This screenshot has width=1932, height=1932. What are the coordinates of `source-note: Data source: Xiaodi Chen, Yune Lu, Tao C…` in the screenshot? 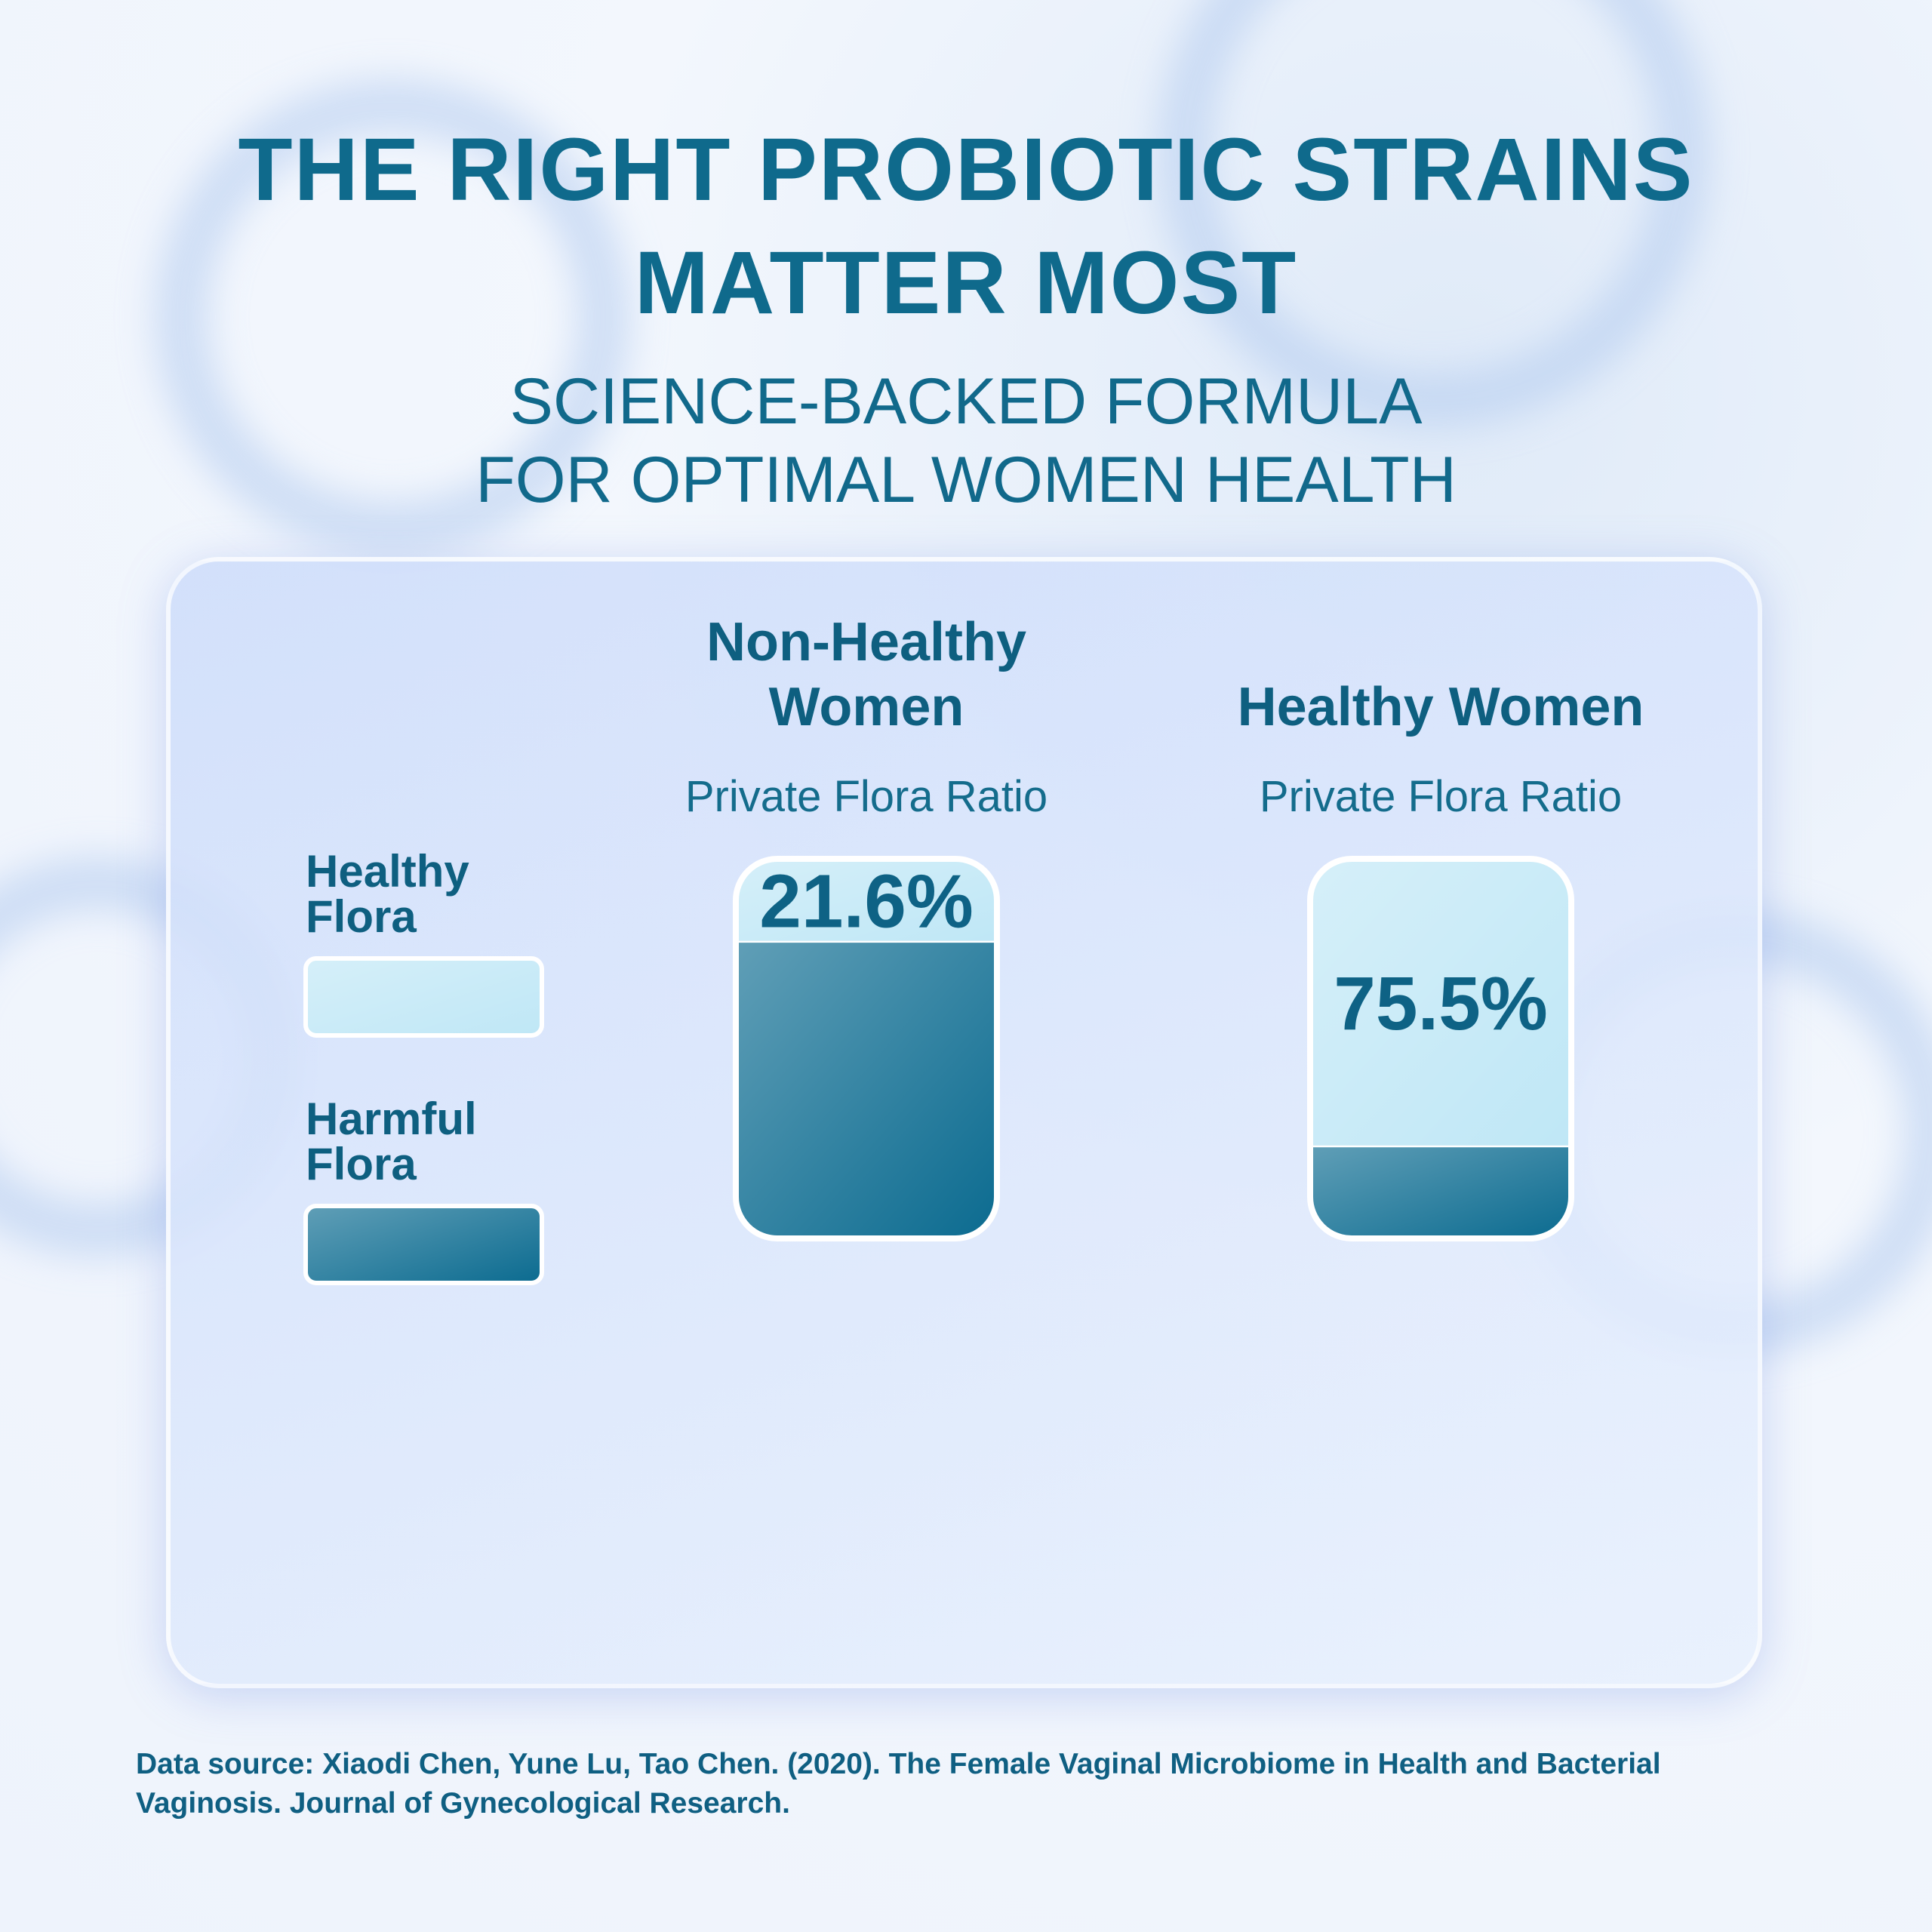 It's located at (898, 1784).